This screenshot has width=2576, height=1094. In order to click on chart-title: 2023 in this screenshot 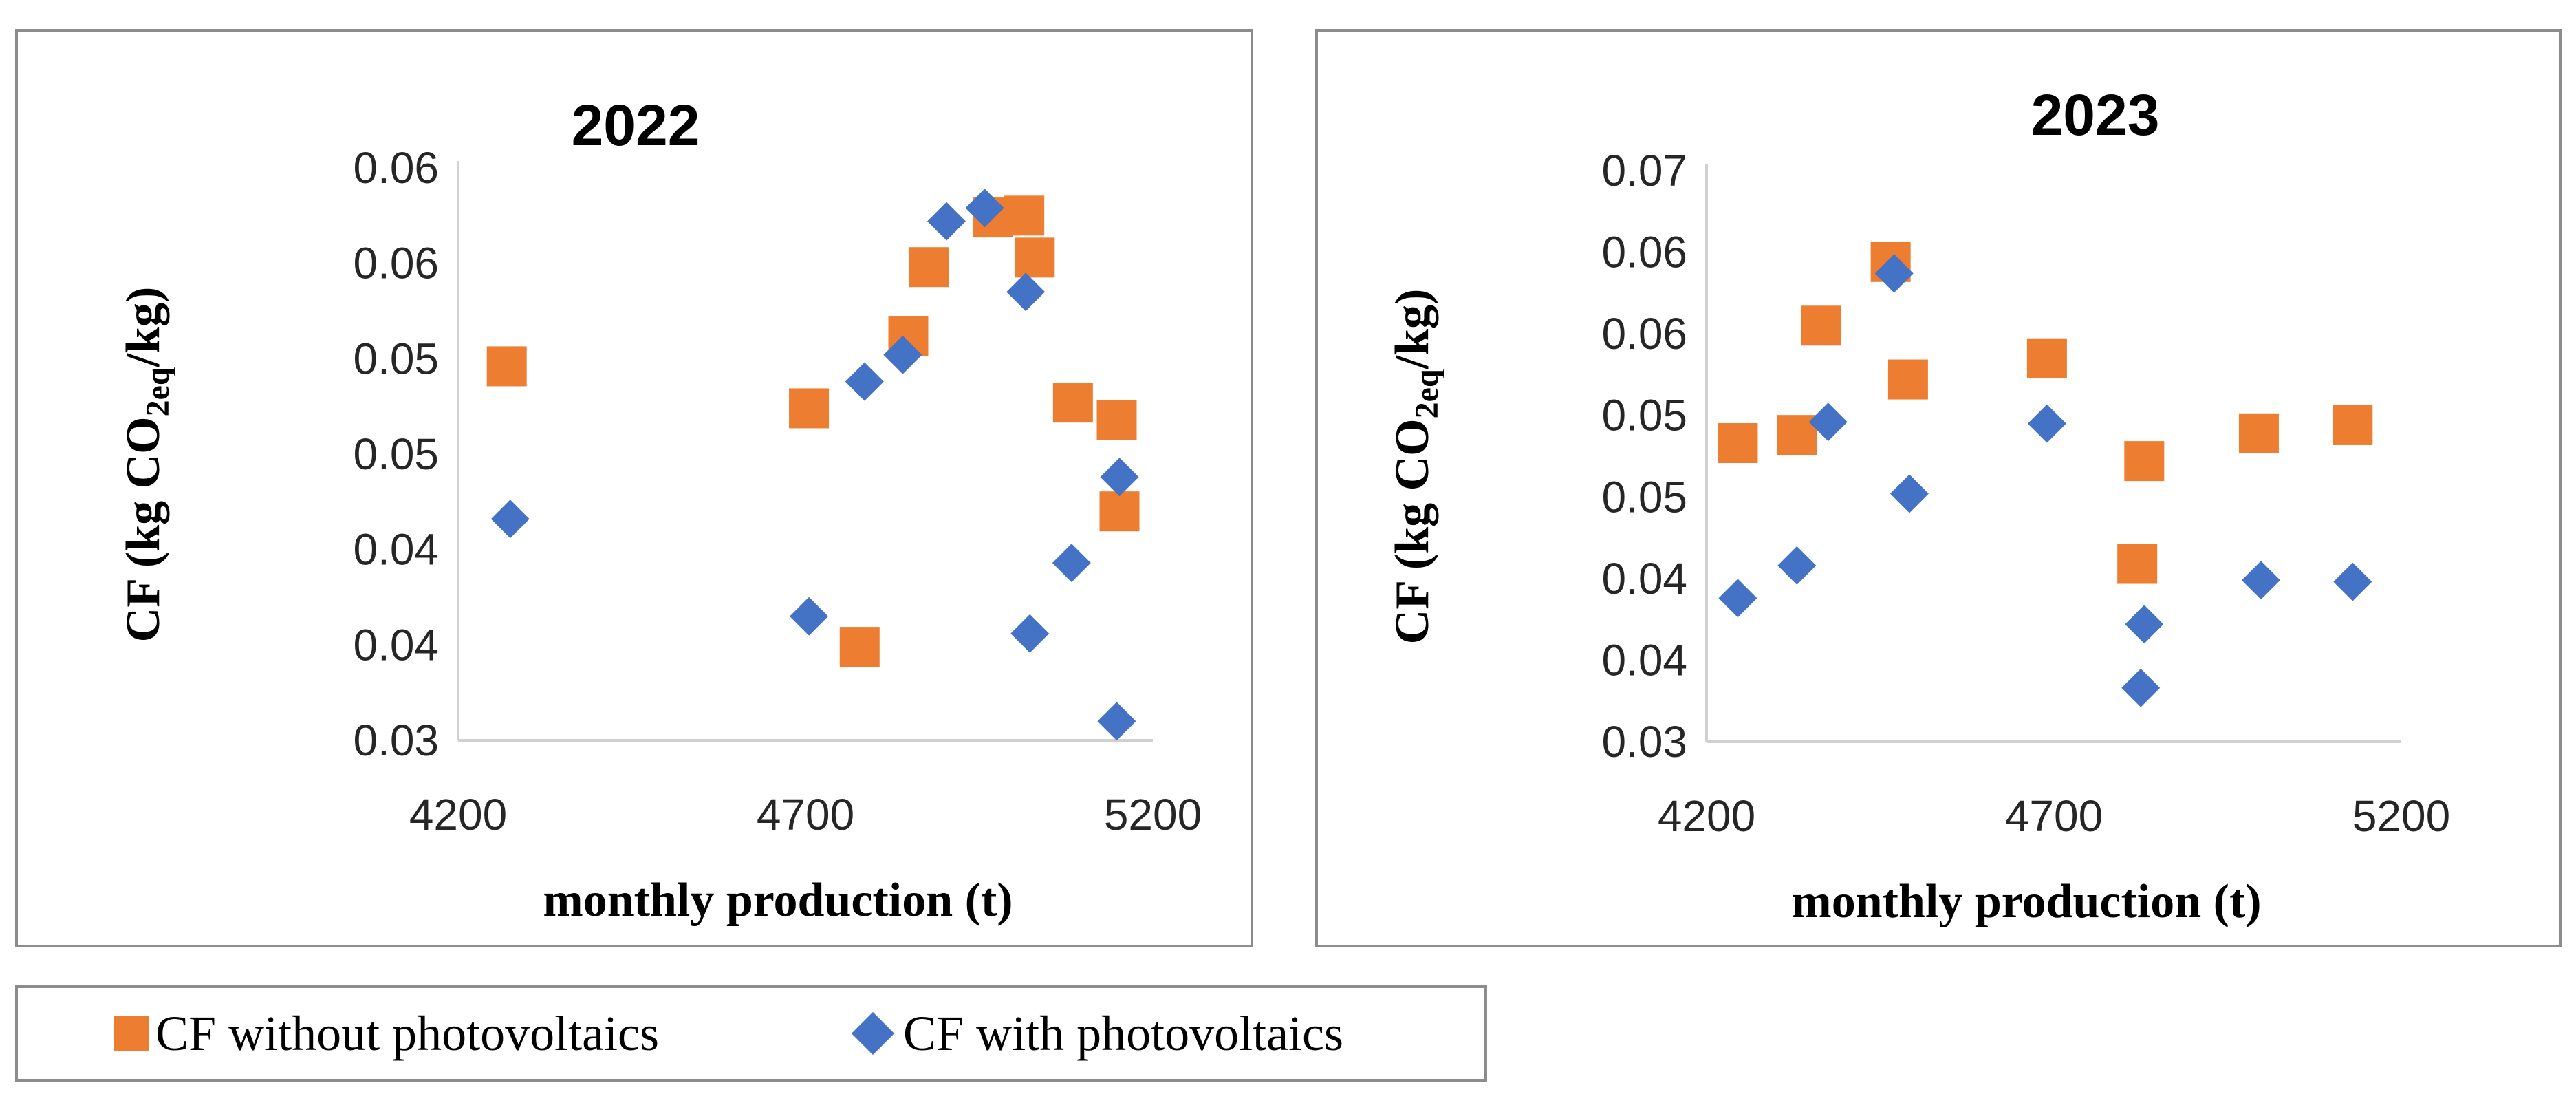, I will do `click(2095, 115)`.